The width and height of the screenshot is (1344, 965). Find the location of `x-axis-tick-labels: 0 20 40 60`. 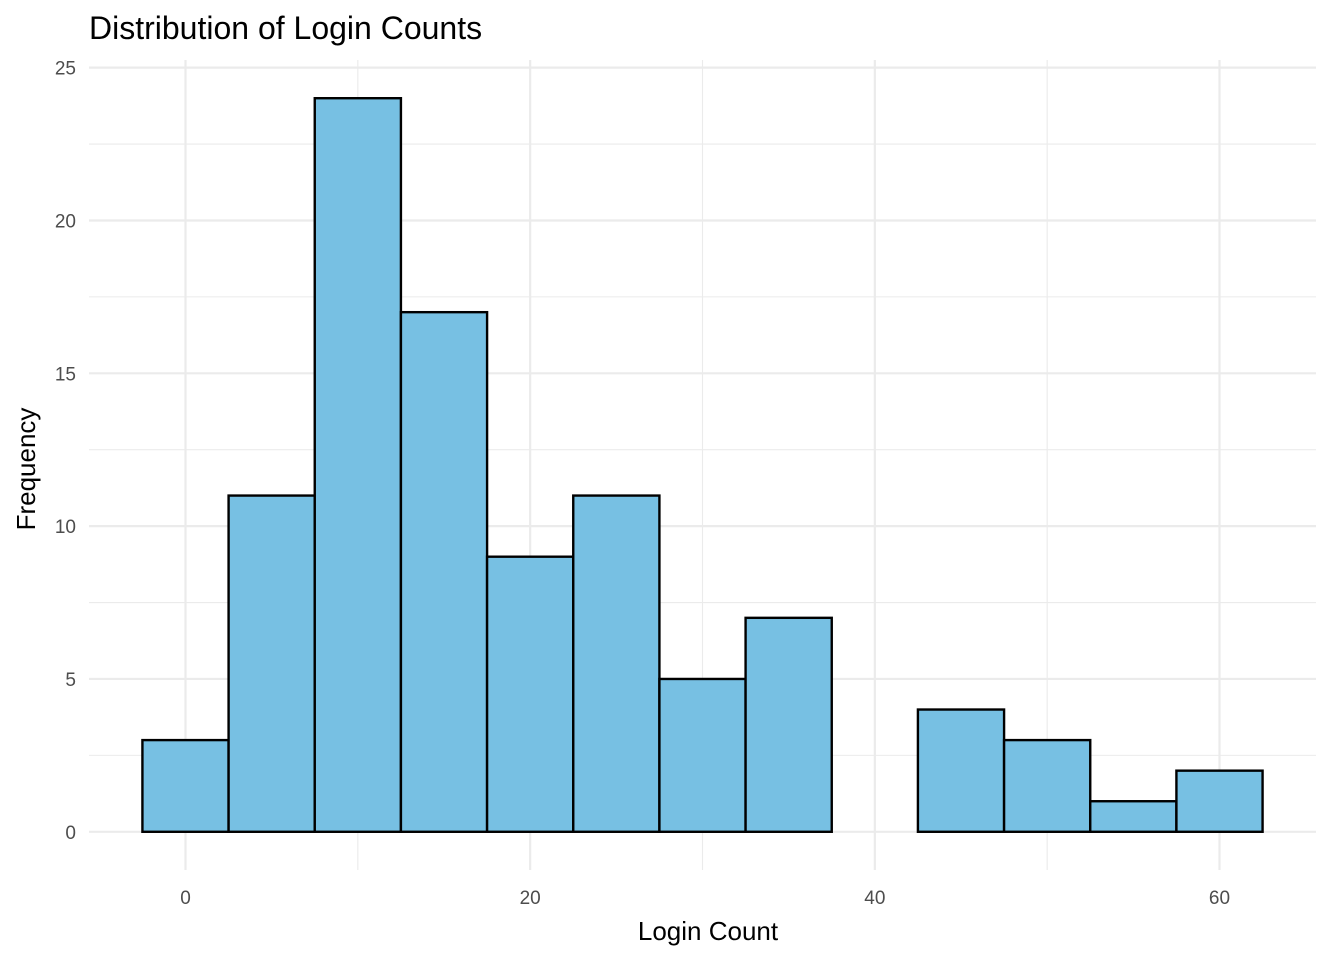

x-axis-tick-labels: 0 20 40 60 is located at coordinates (705, 898).